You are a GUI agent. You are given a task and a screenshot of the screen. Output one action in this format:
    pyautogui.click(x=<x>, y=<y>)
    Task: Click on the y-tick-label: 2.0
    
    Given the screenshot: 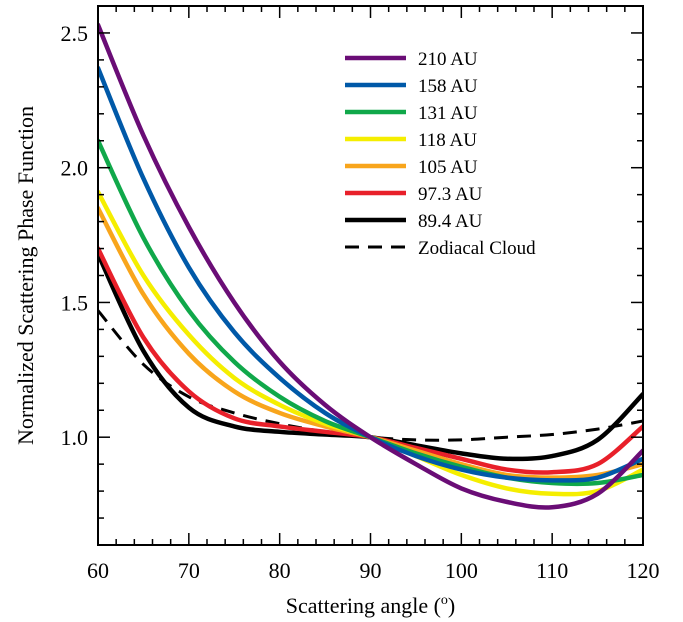 What is the action you would take?
    pyautogui.click(x=75, y=168)
    